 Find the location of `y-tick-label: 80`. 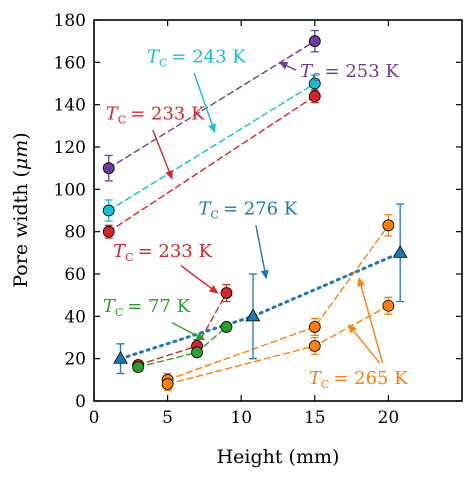

y-tick-label: 80 is located at coordinates (75, 233).